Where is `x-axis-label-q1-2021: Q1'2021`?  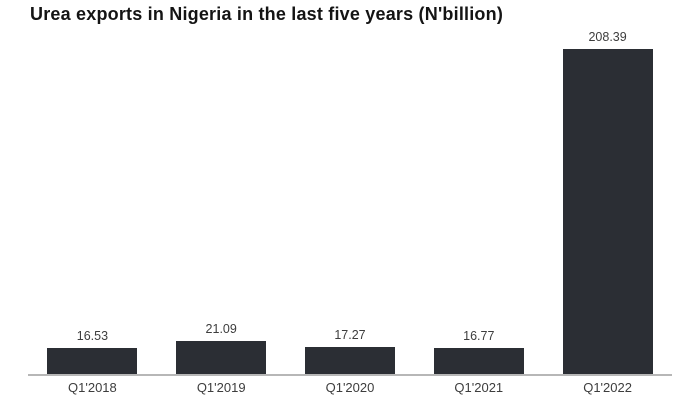 x-axis-label-q1-2021: Q1'2021 is located at coordinates (479, 387).